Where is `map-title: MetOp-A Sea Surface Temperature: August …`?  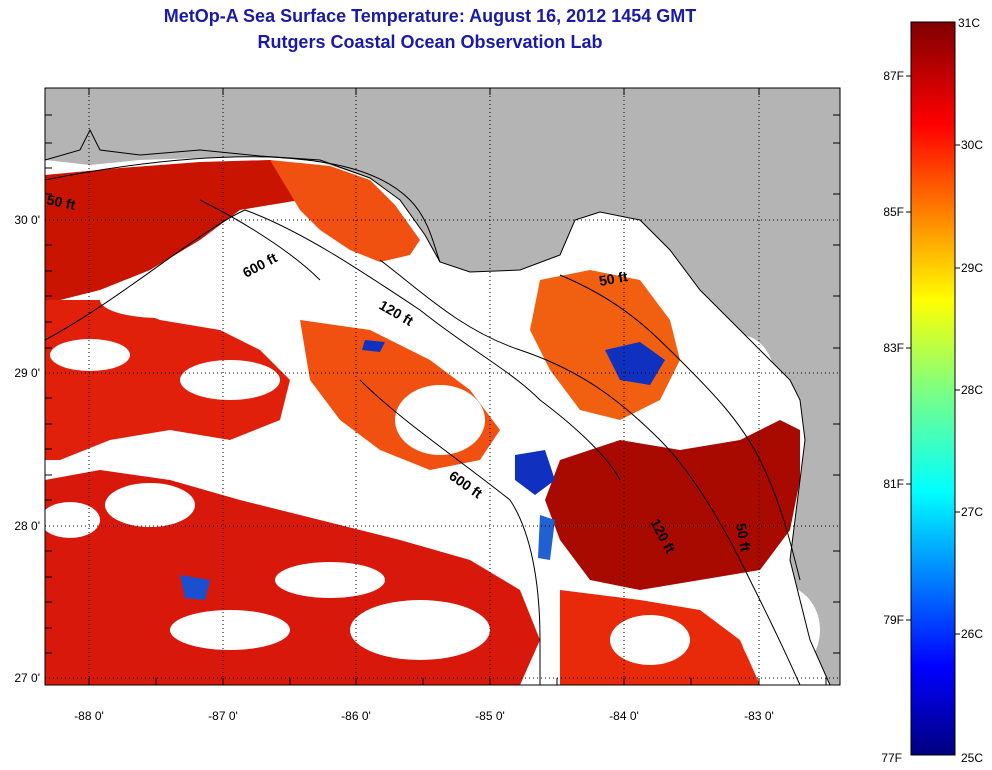 map-title: MetOp-A Sea Surface Temperature: August … is located at coordinates (430, 16).